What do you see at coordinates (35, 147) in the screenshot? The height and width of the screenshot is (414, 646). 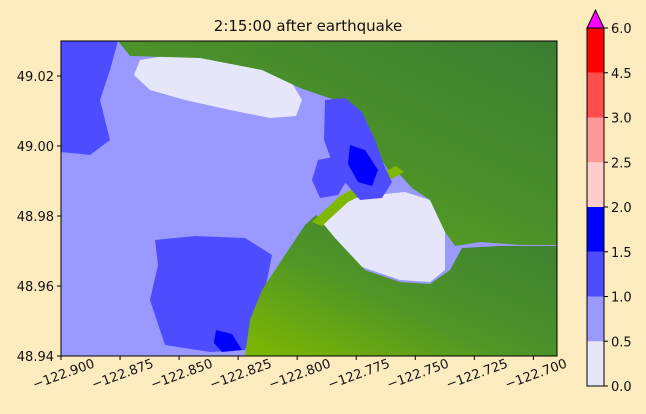 I see `y-tick-label: 49.00` at bounding box center [35, 147].